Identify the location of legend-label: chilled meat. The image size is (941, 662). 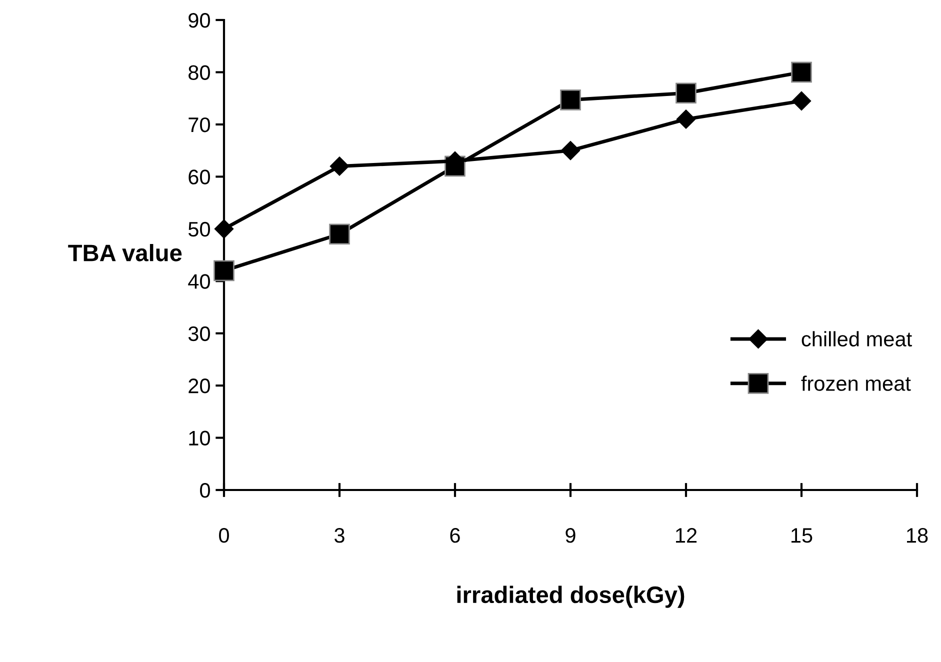
(857, 338).